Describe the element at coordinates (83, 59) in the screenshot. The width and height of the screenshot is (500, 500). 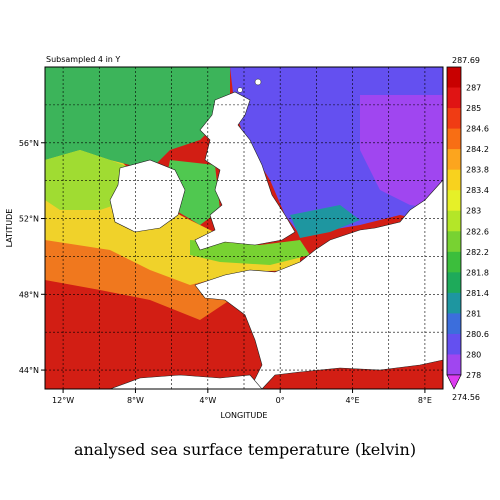
I see `map-subtitle: Subsampled 4 in Y` at that location.